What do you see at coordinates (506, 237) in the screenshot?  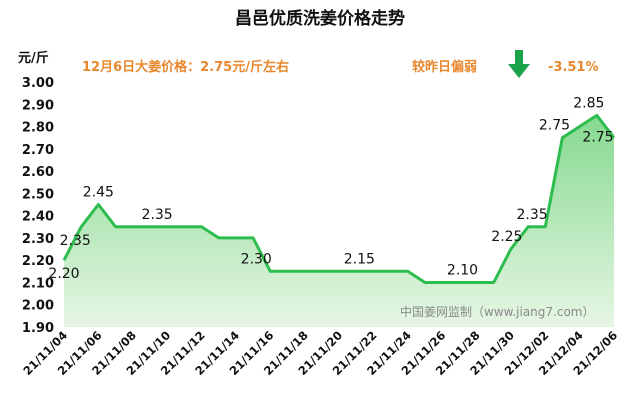 I see `data-label: 2.25` at bounding box center [506, 237].